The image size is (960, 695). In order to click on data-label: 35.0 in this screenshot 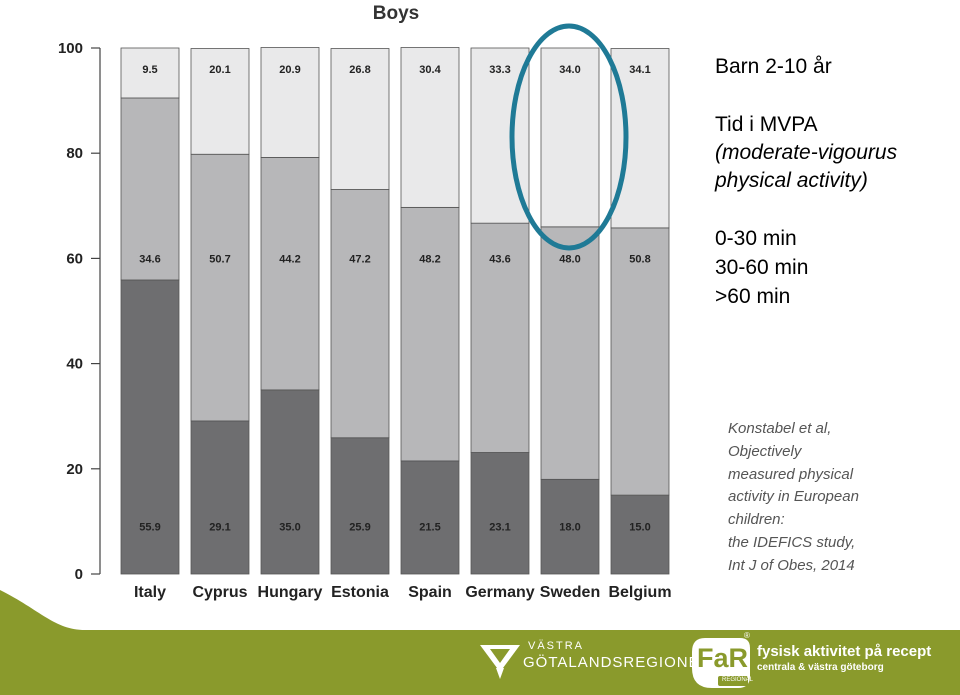, I will do `click(289, 528)`.